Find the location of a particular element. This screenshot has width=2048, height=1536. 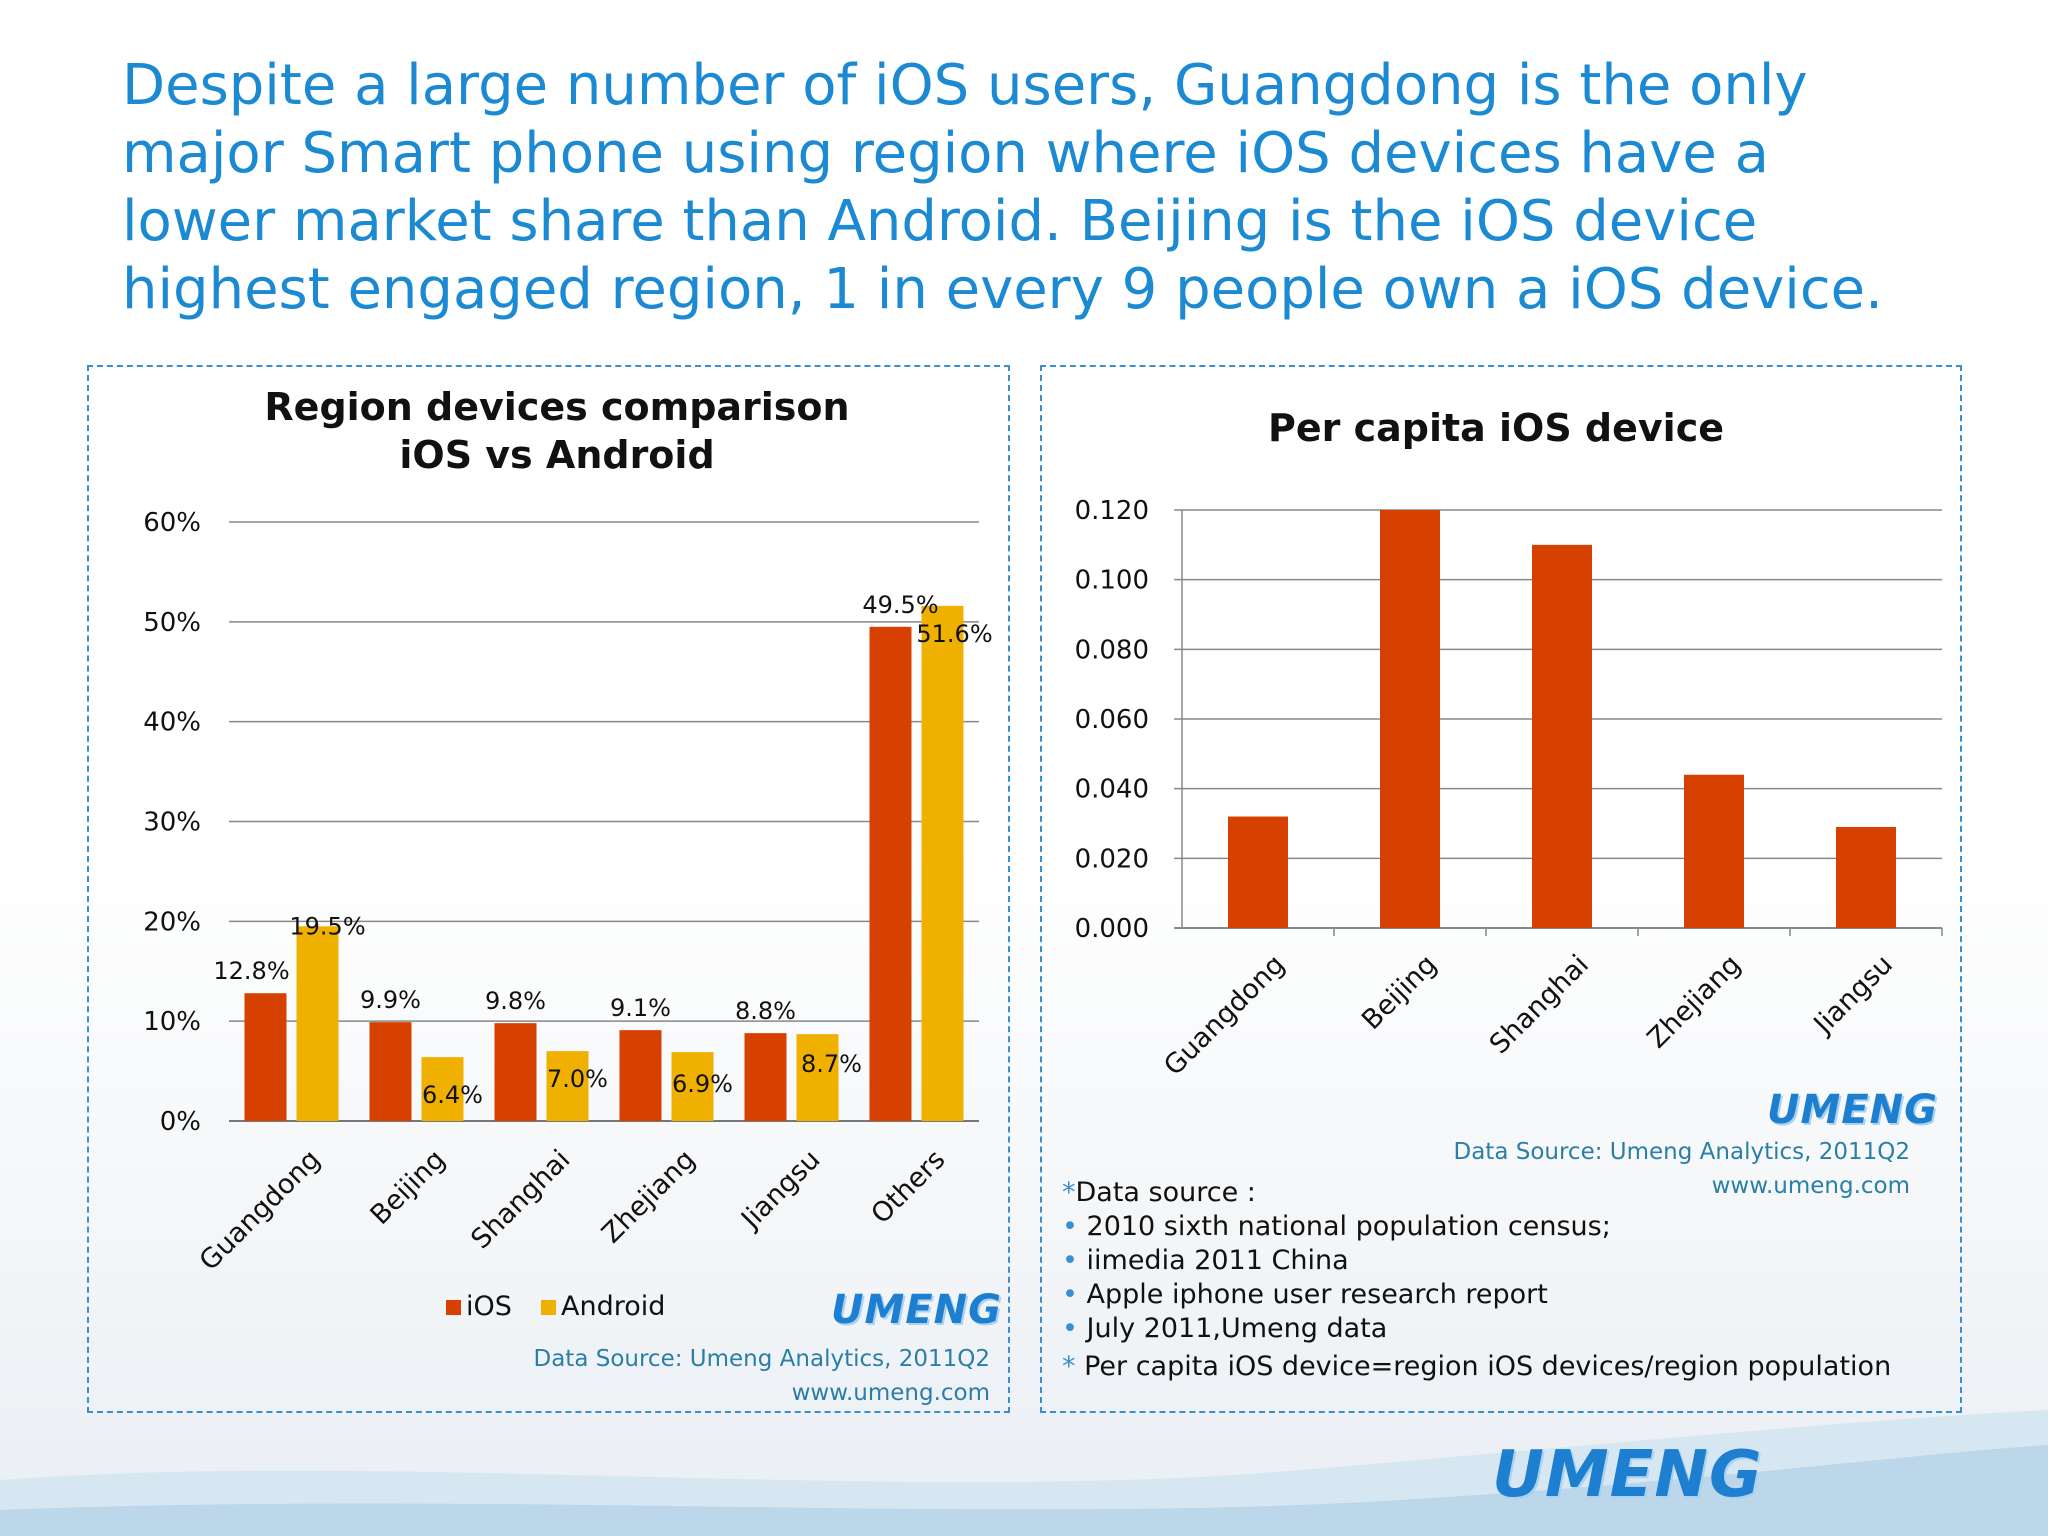

y-tick-label: 60% is located at coordinates (172, 523).